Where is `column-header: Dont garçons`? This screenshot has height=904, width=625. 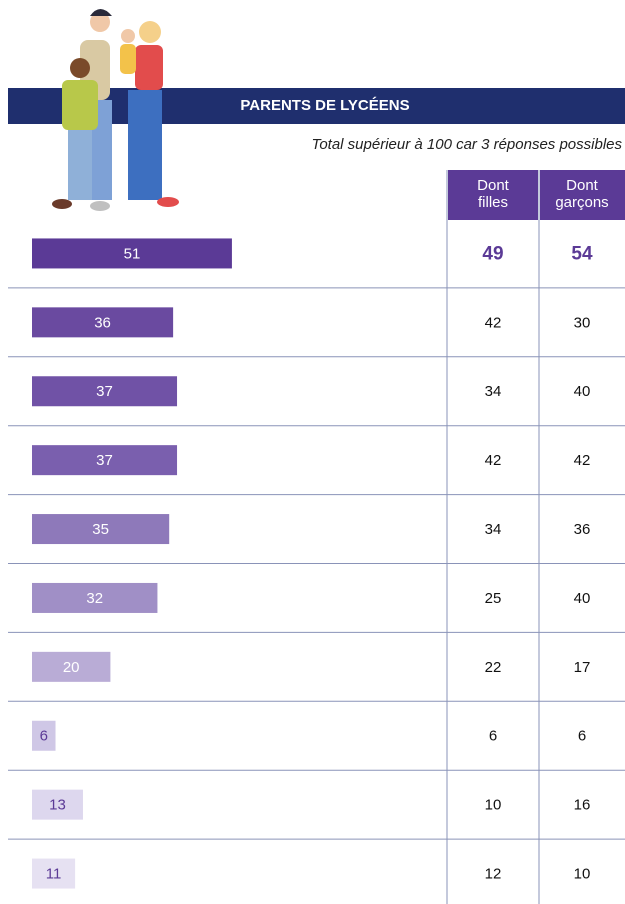 column-header: Dont garçons is located at coordinates (581, 194).